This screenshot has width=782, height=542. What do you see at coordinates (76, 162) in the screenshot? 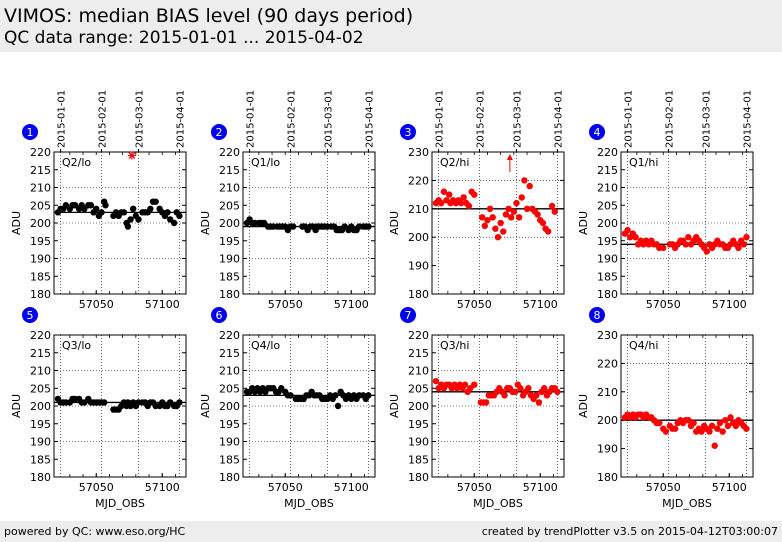
I see `panel-label: Q2/lo` at bounding box center [76, 162].